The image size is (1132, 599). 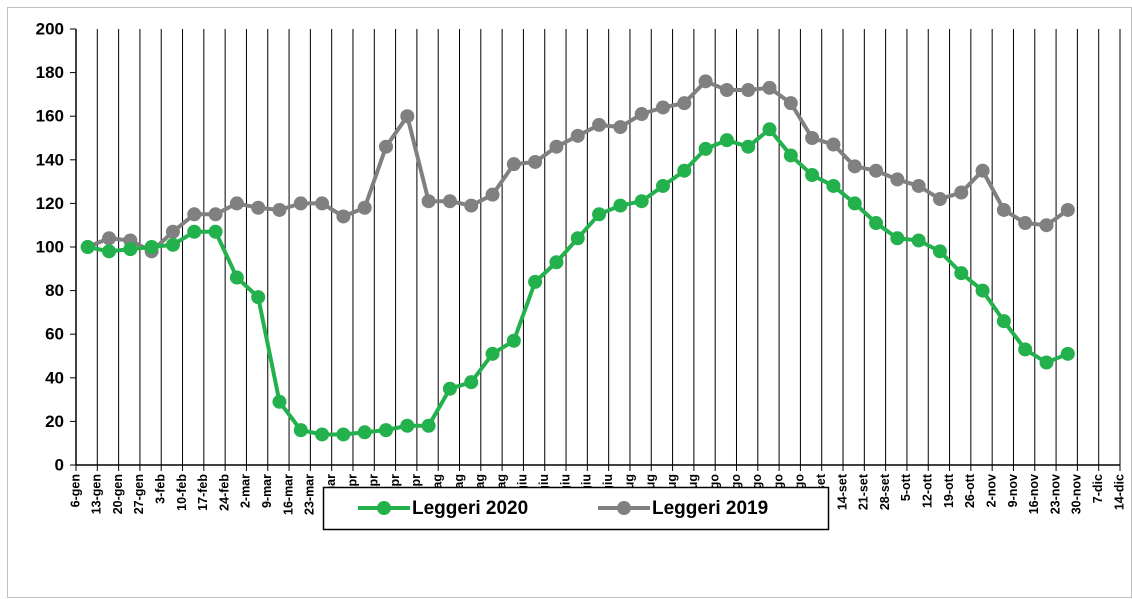 I want to click on x-tick-label: 23-mar, so click(x=310, y=494).